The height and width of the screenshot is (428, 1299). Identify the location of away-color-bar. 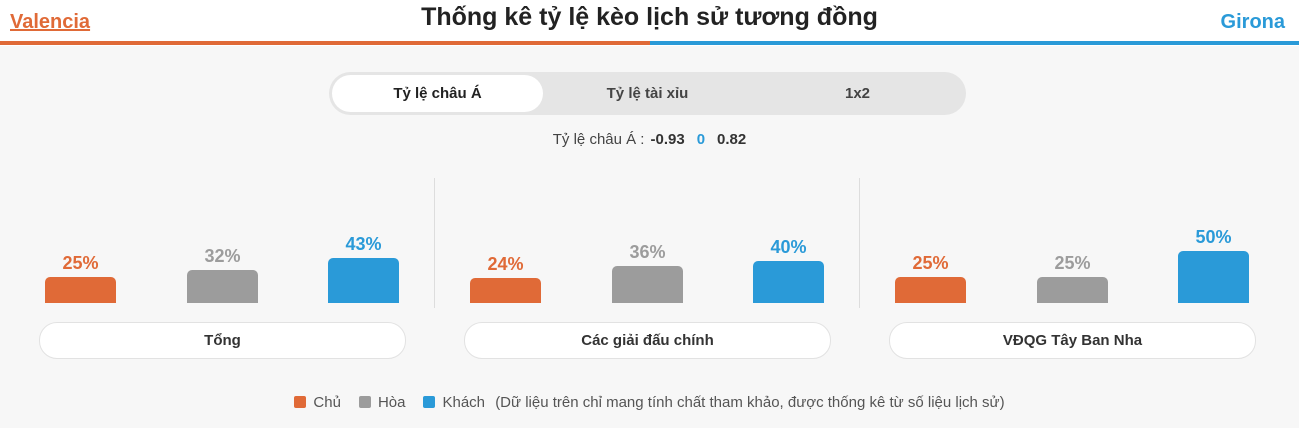
(974, 43).